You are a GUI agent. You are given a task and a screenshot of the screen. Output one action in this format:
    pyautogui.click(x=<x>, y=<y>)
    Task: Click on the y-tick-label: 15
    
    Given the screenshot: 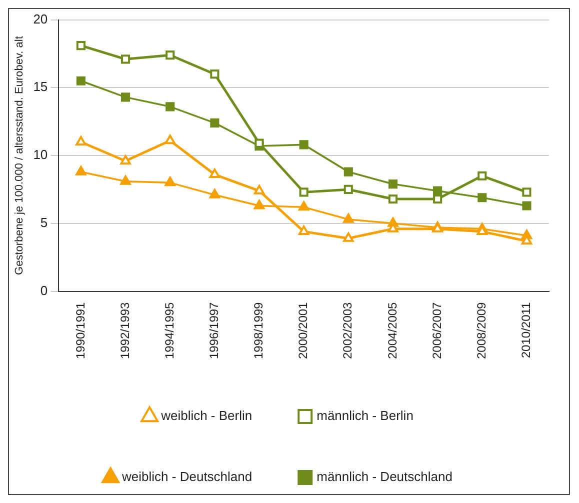 What is the action you would take?
    pyautogui.click(x=40, y=86)
    